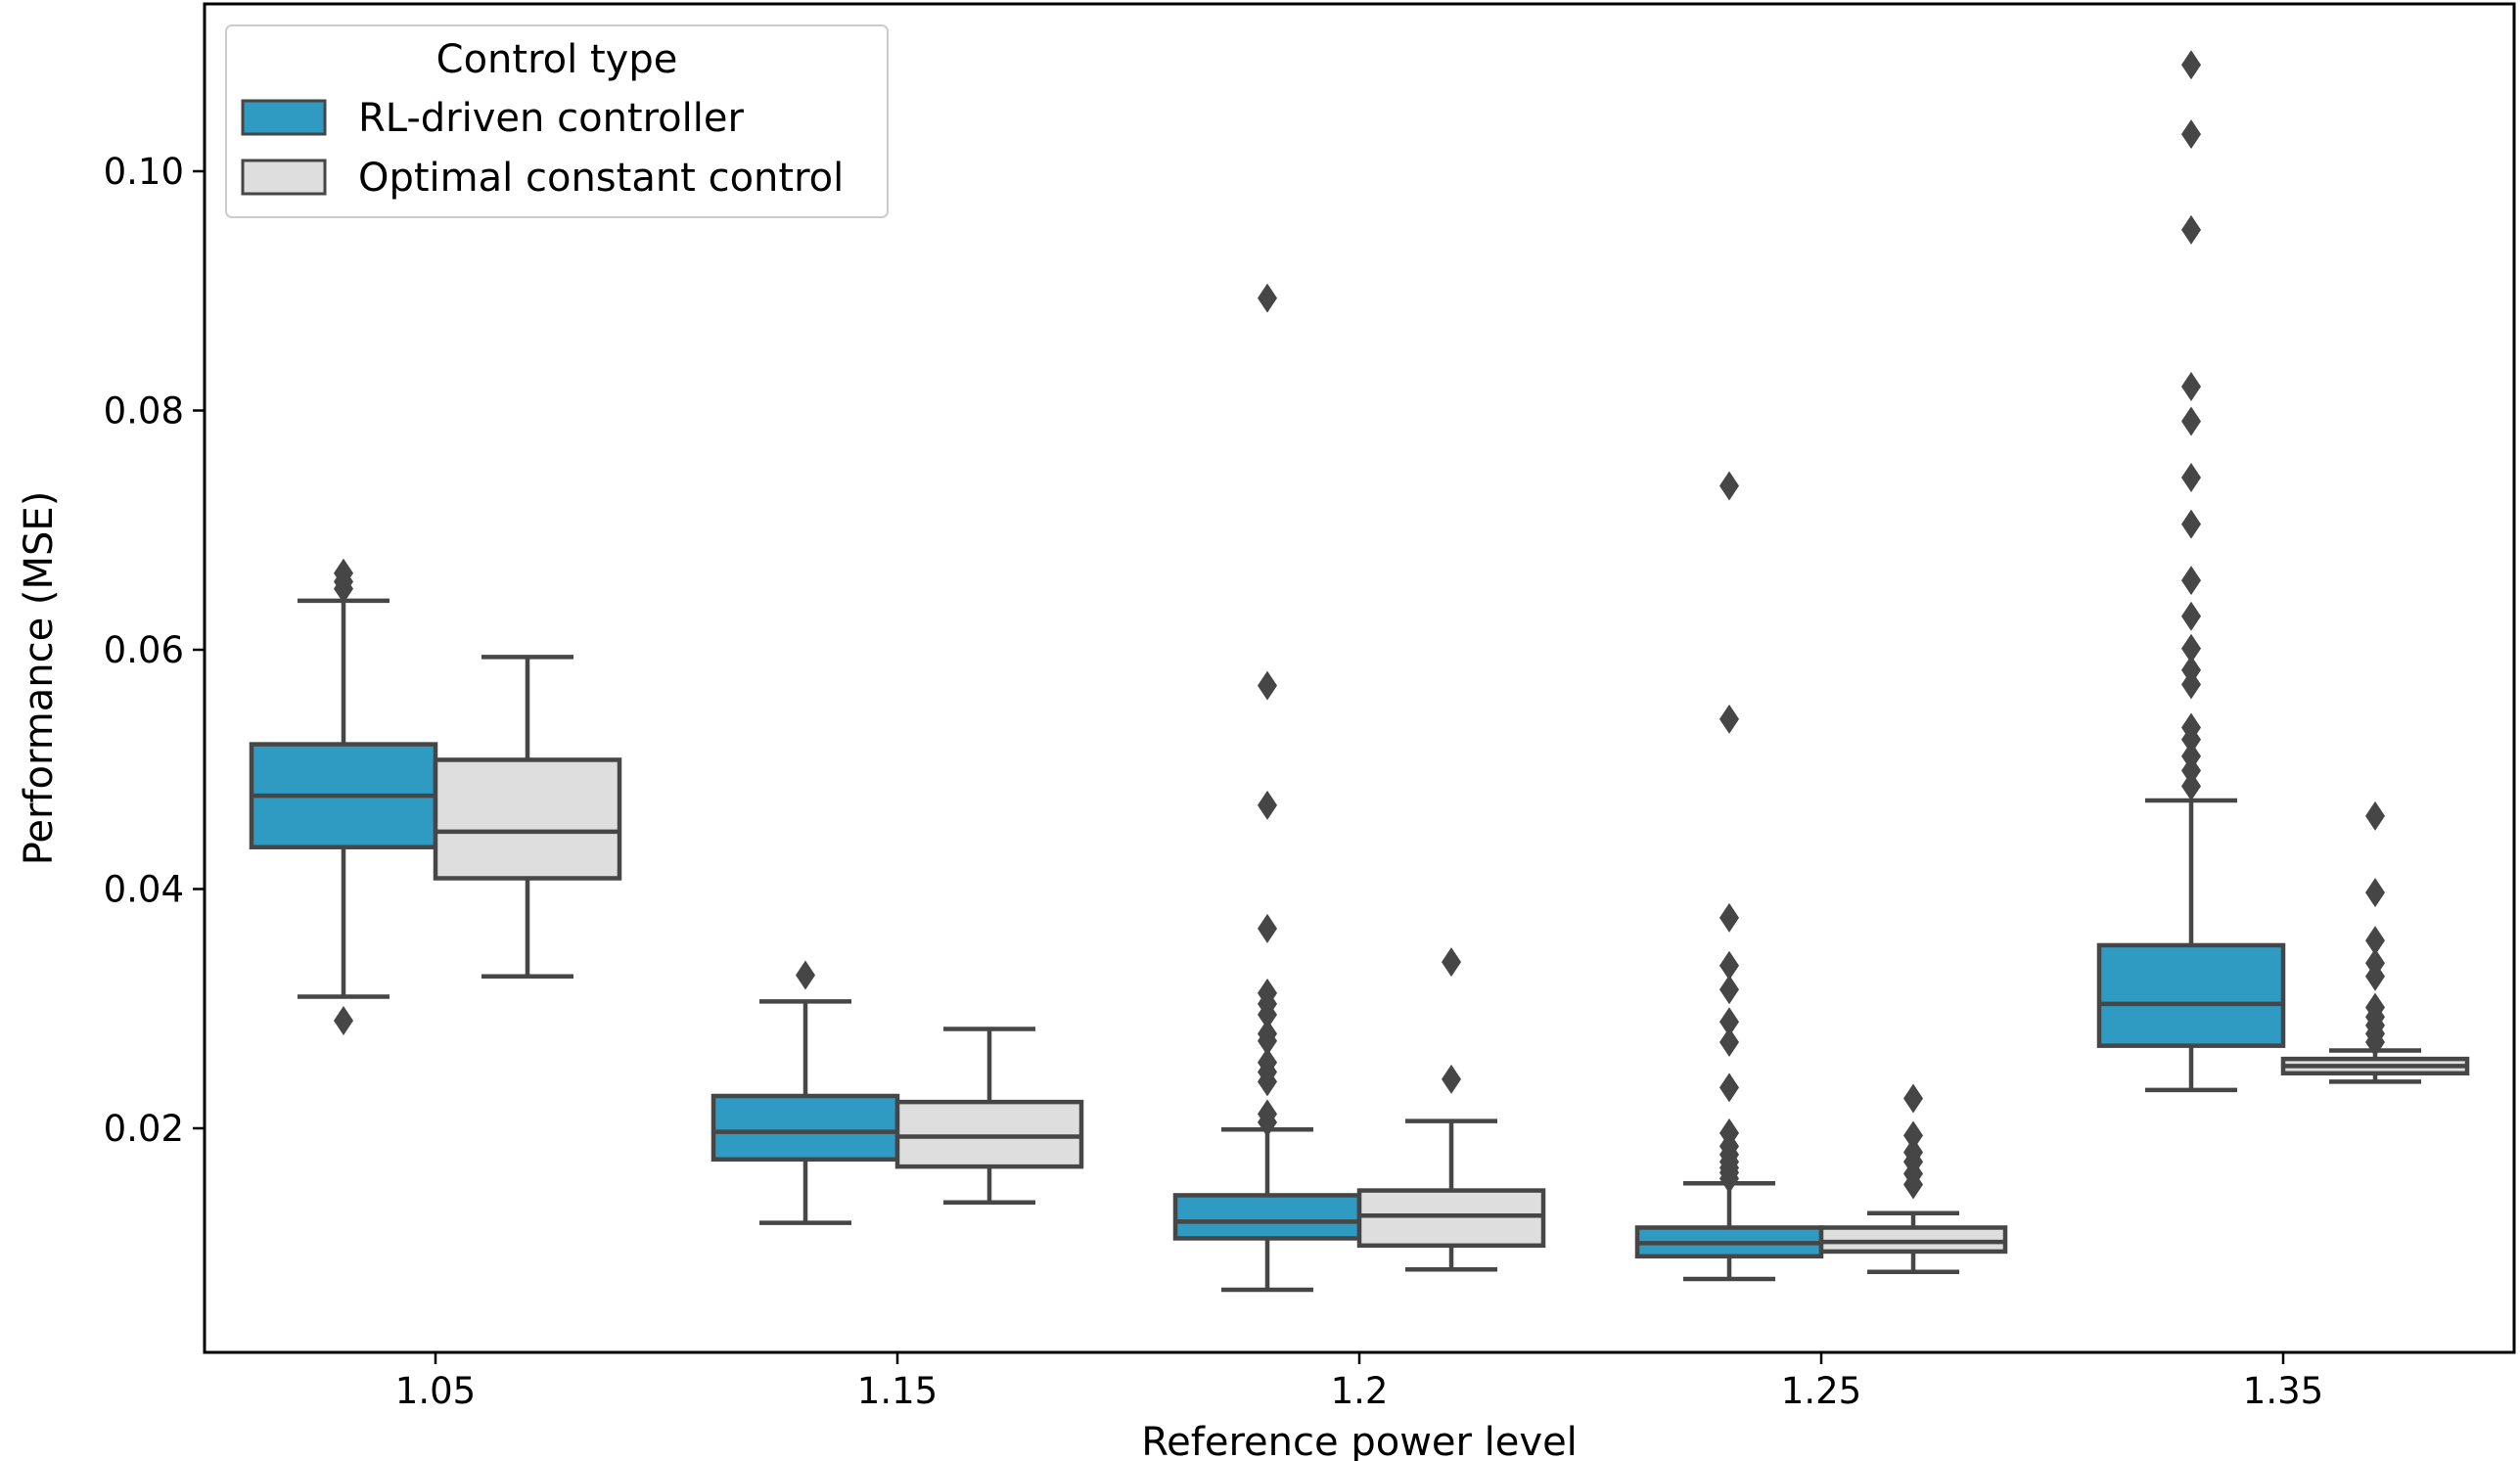  I want to click on x-tick-label: 1.15, so click(897, 1391).